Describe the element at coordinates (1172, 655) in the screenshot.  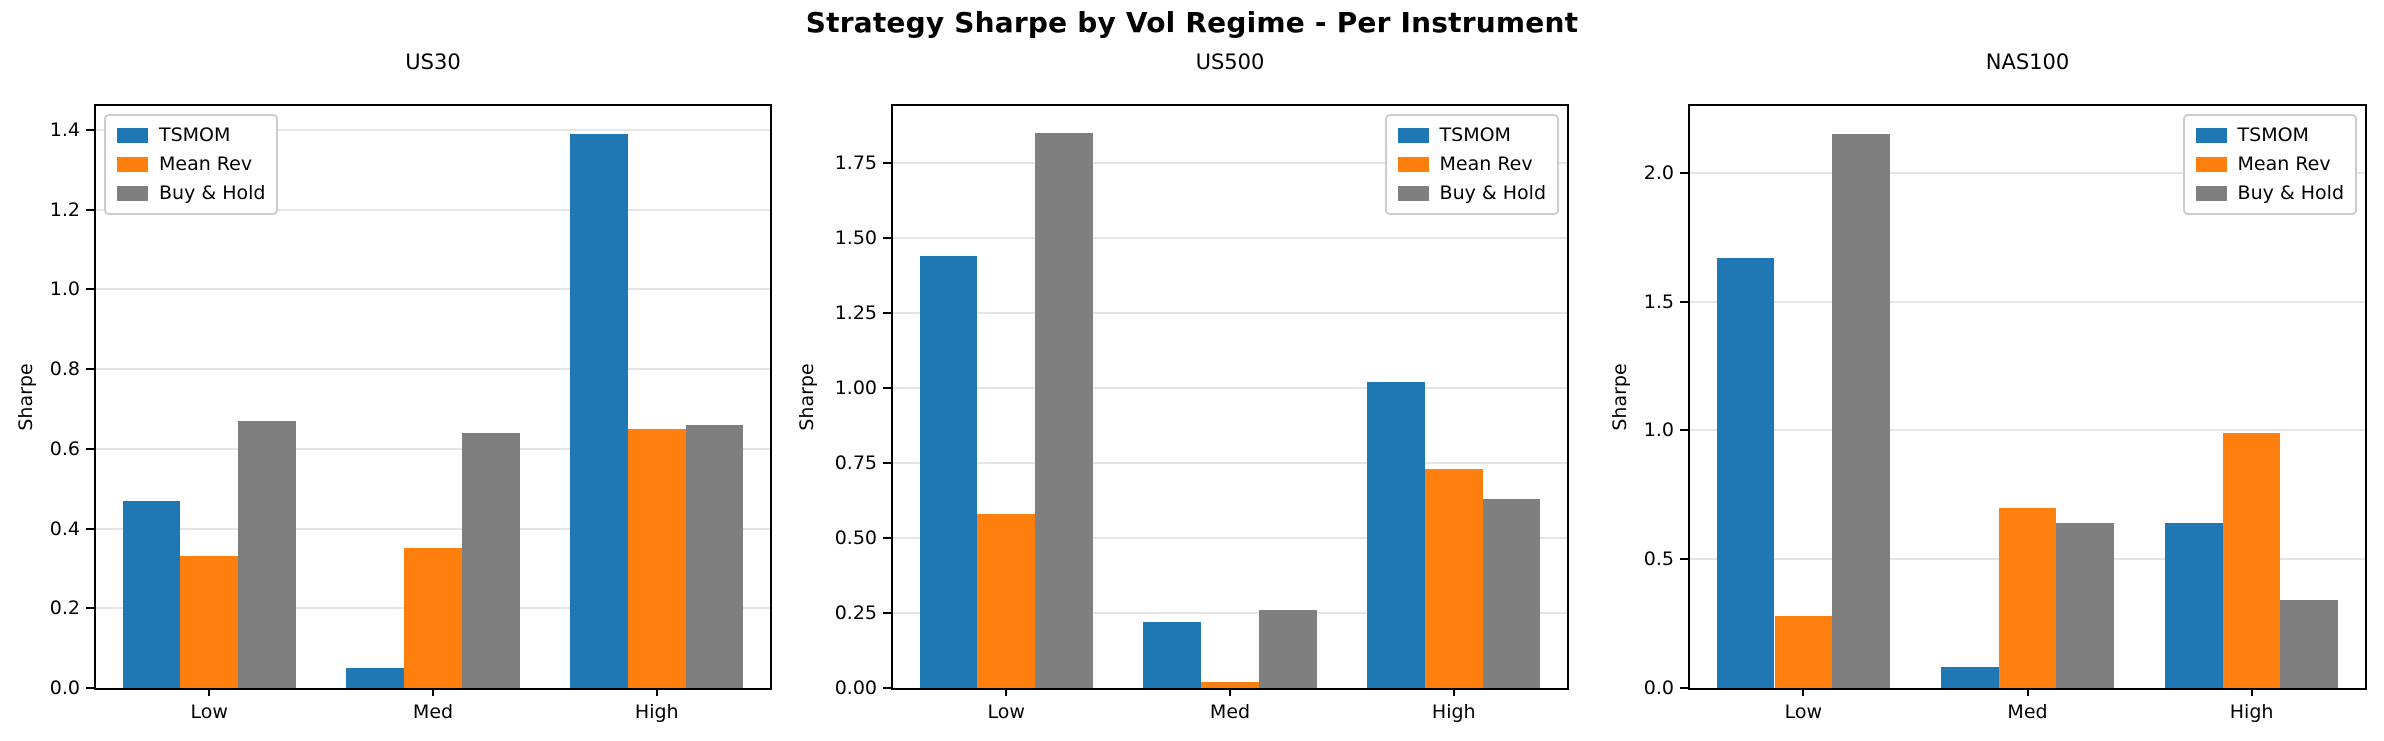
I see `bar-us500-med-tsmom` at that location.